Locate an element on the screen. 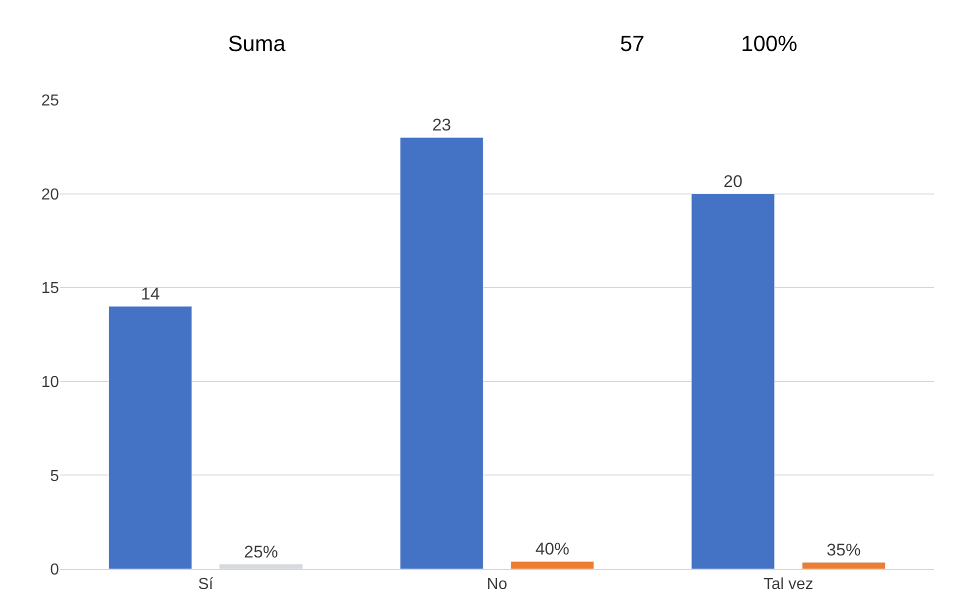  y-tick-label: 10 is located at coordinates (50, 382).